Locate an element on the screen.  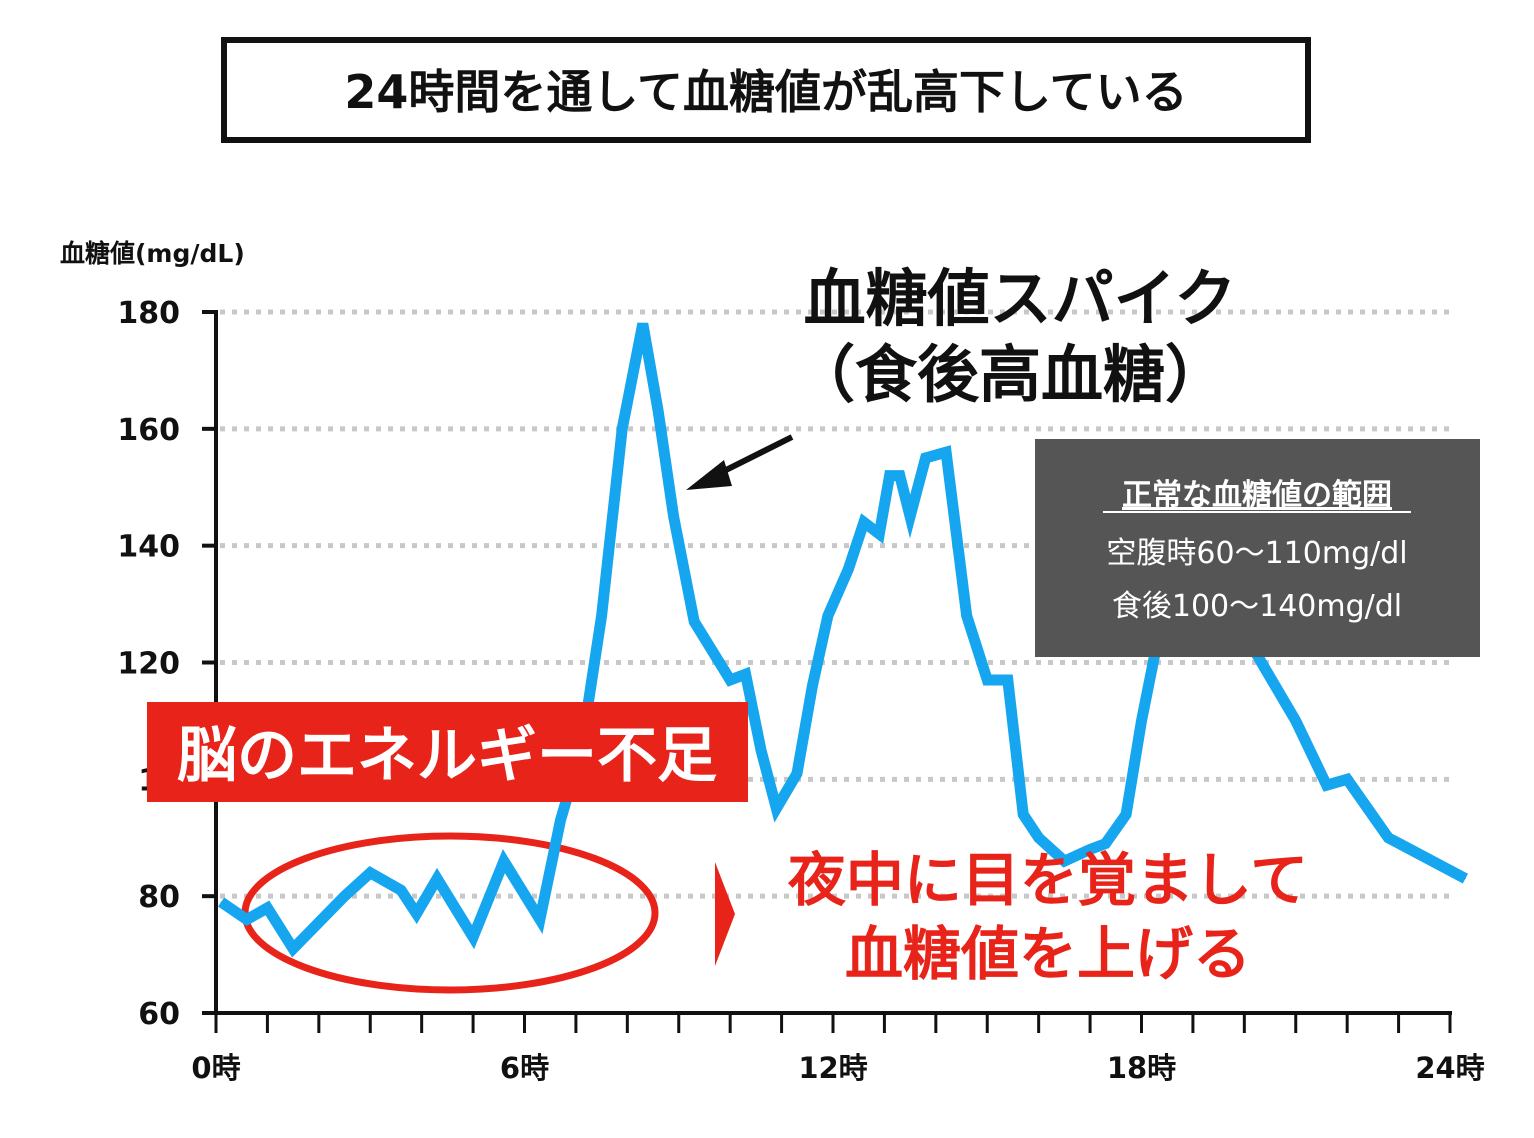
y-tick-labels: 608010120140160180 is located at coordinates (148, 664).